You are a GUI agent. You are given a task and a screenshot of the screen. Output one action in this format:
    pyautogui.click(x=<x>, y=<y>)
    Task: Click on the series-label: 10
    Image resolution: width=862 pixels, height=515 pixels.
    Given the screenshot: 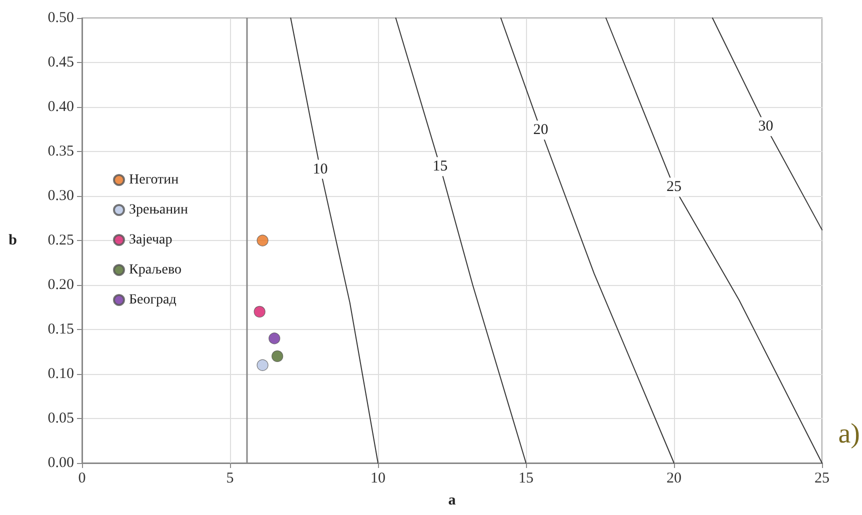 What is the action you would take?
    pyautogui.click(x=320, y=169)
    